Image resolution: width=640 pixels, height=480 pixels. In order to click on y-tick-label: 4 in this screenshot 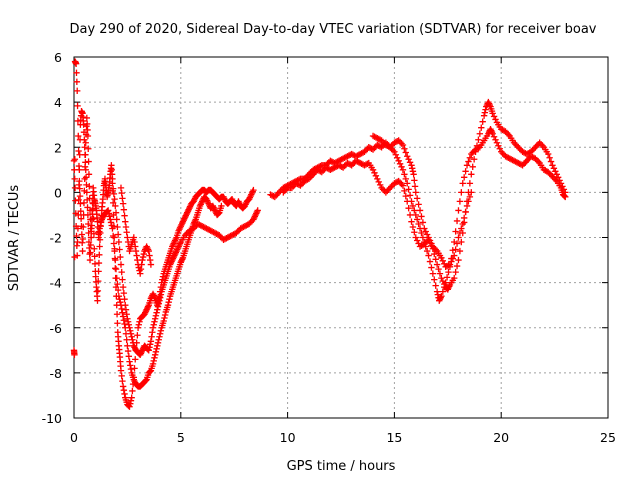, I will do `click(58, 102)`.